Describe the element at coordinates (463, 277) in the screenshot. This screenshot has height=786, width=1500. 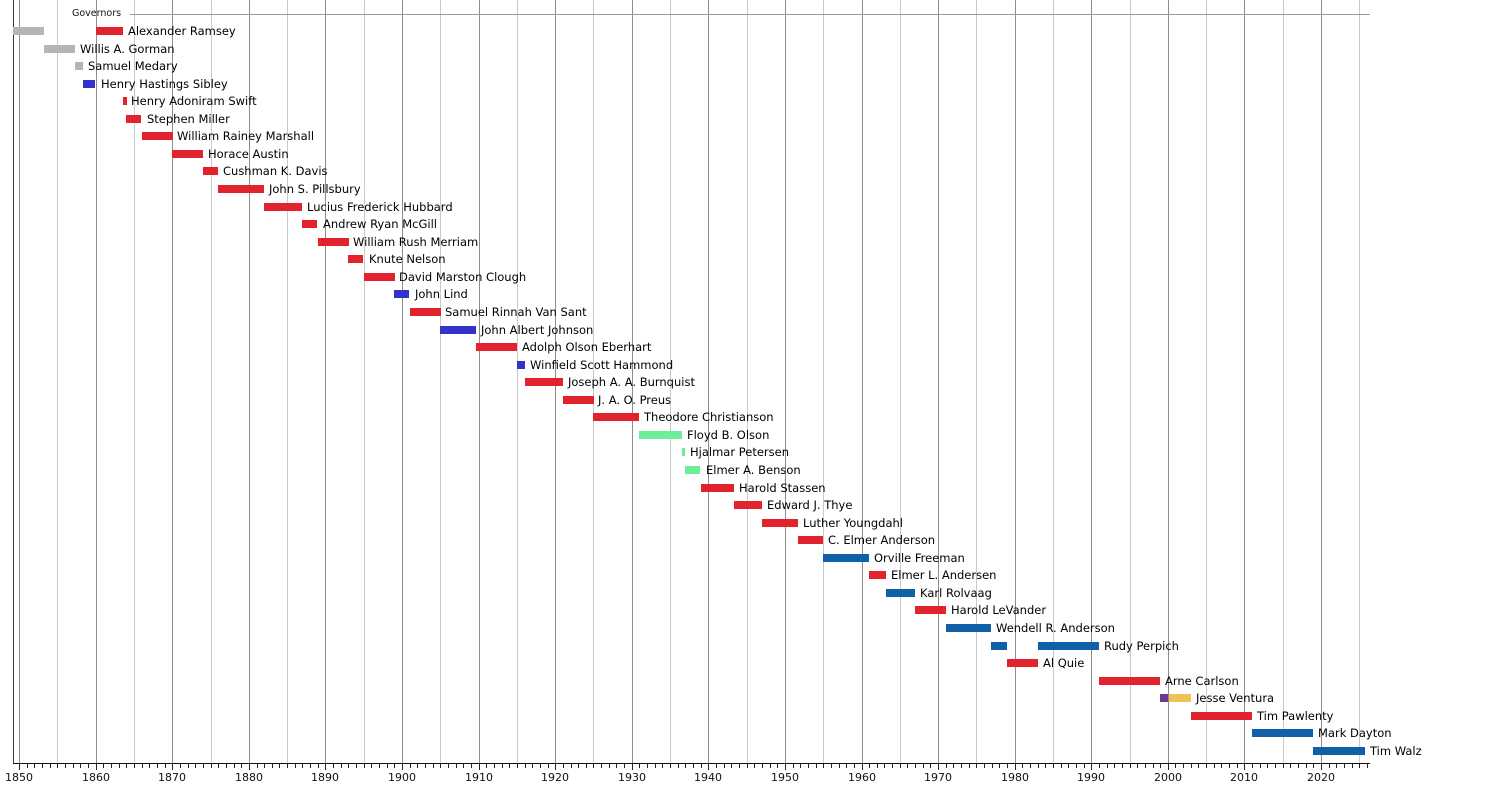
I see `governor-name-label: David Marston Clough` at that location.